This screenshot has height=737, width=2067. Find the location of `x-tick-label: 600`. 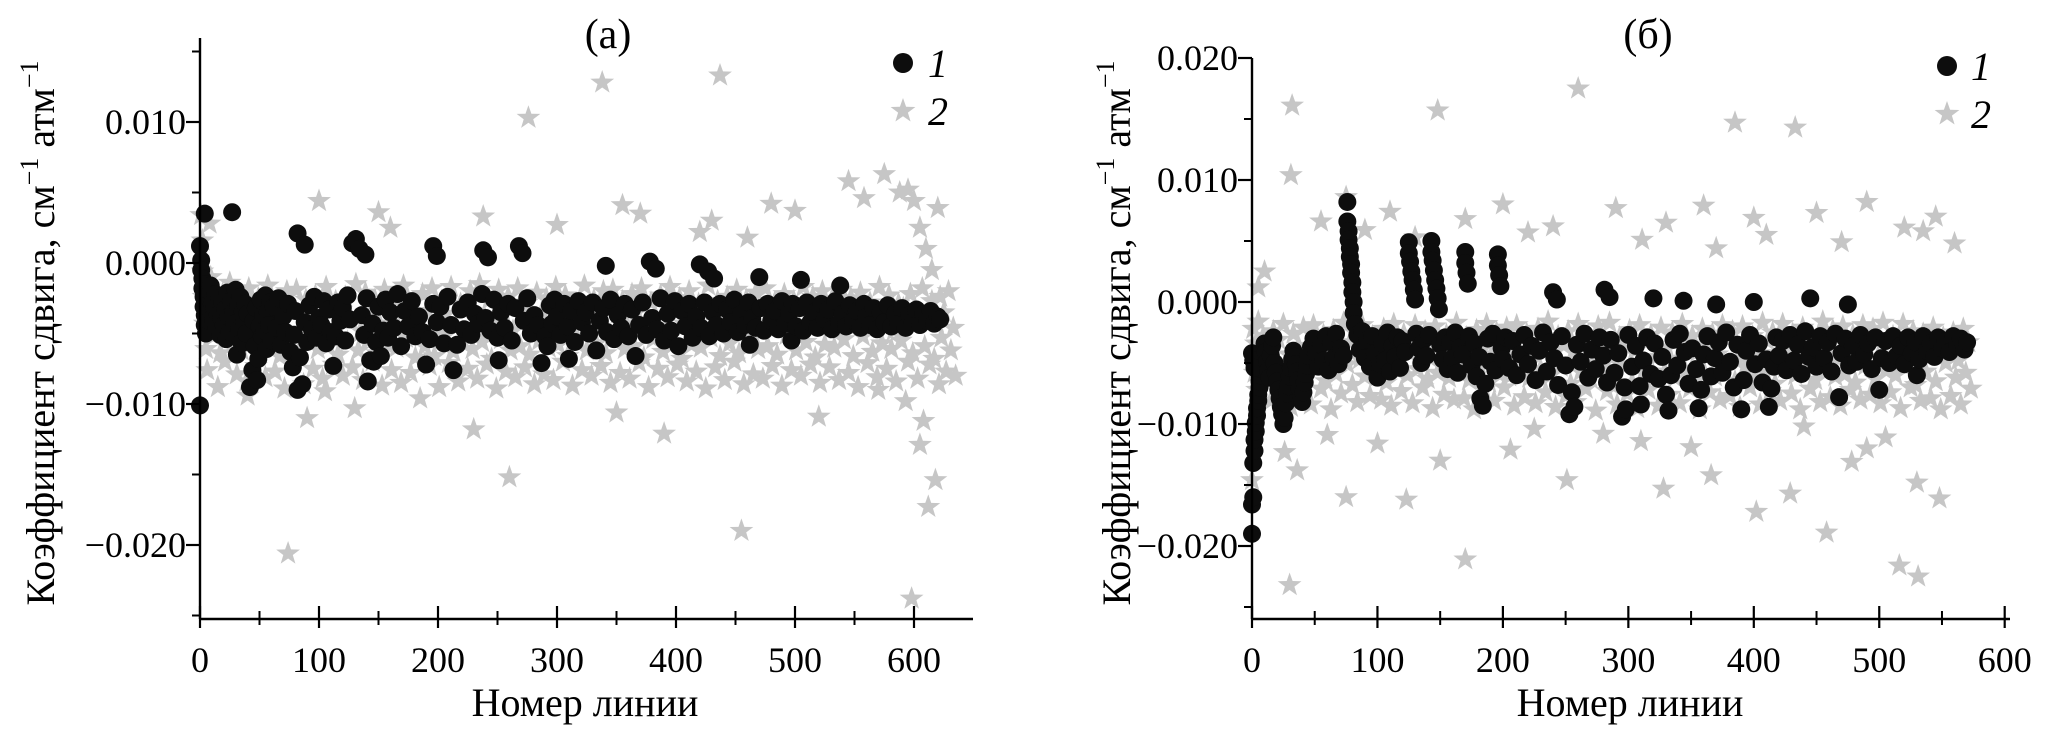

x-tick-label: 600 is located at coordinates (914, 660).